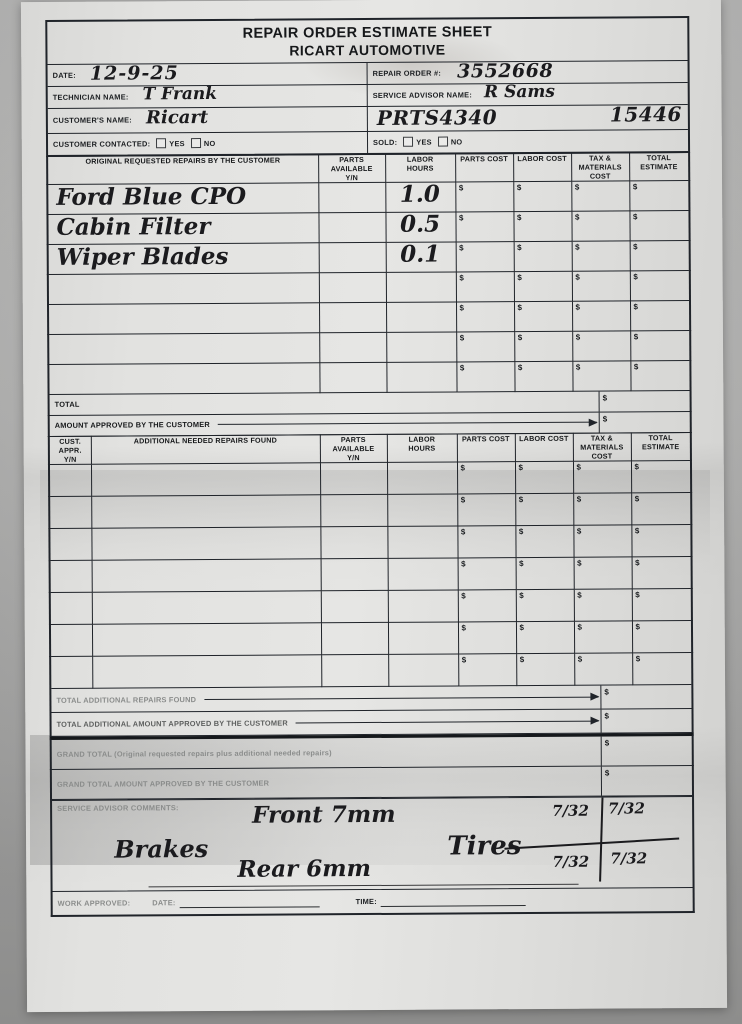 This screenshot has height=1024, width=742. What do you see at coordinates (646, 780) in the screenshot?
I see `grand-total-approved-value` at bounding box center [646, 780].